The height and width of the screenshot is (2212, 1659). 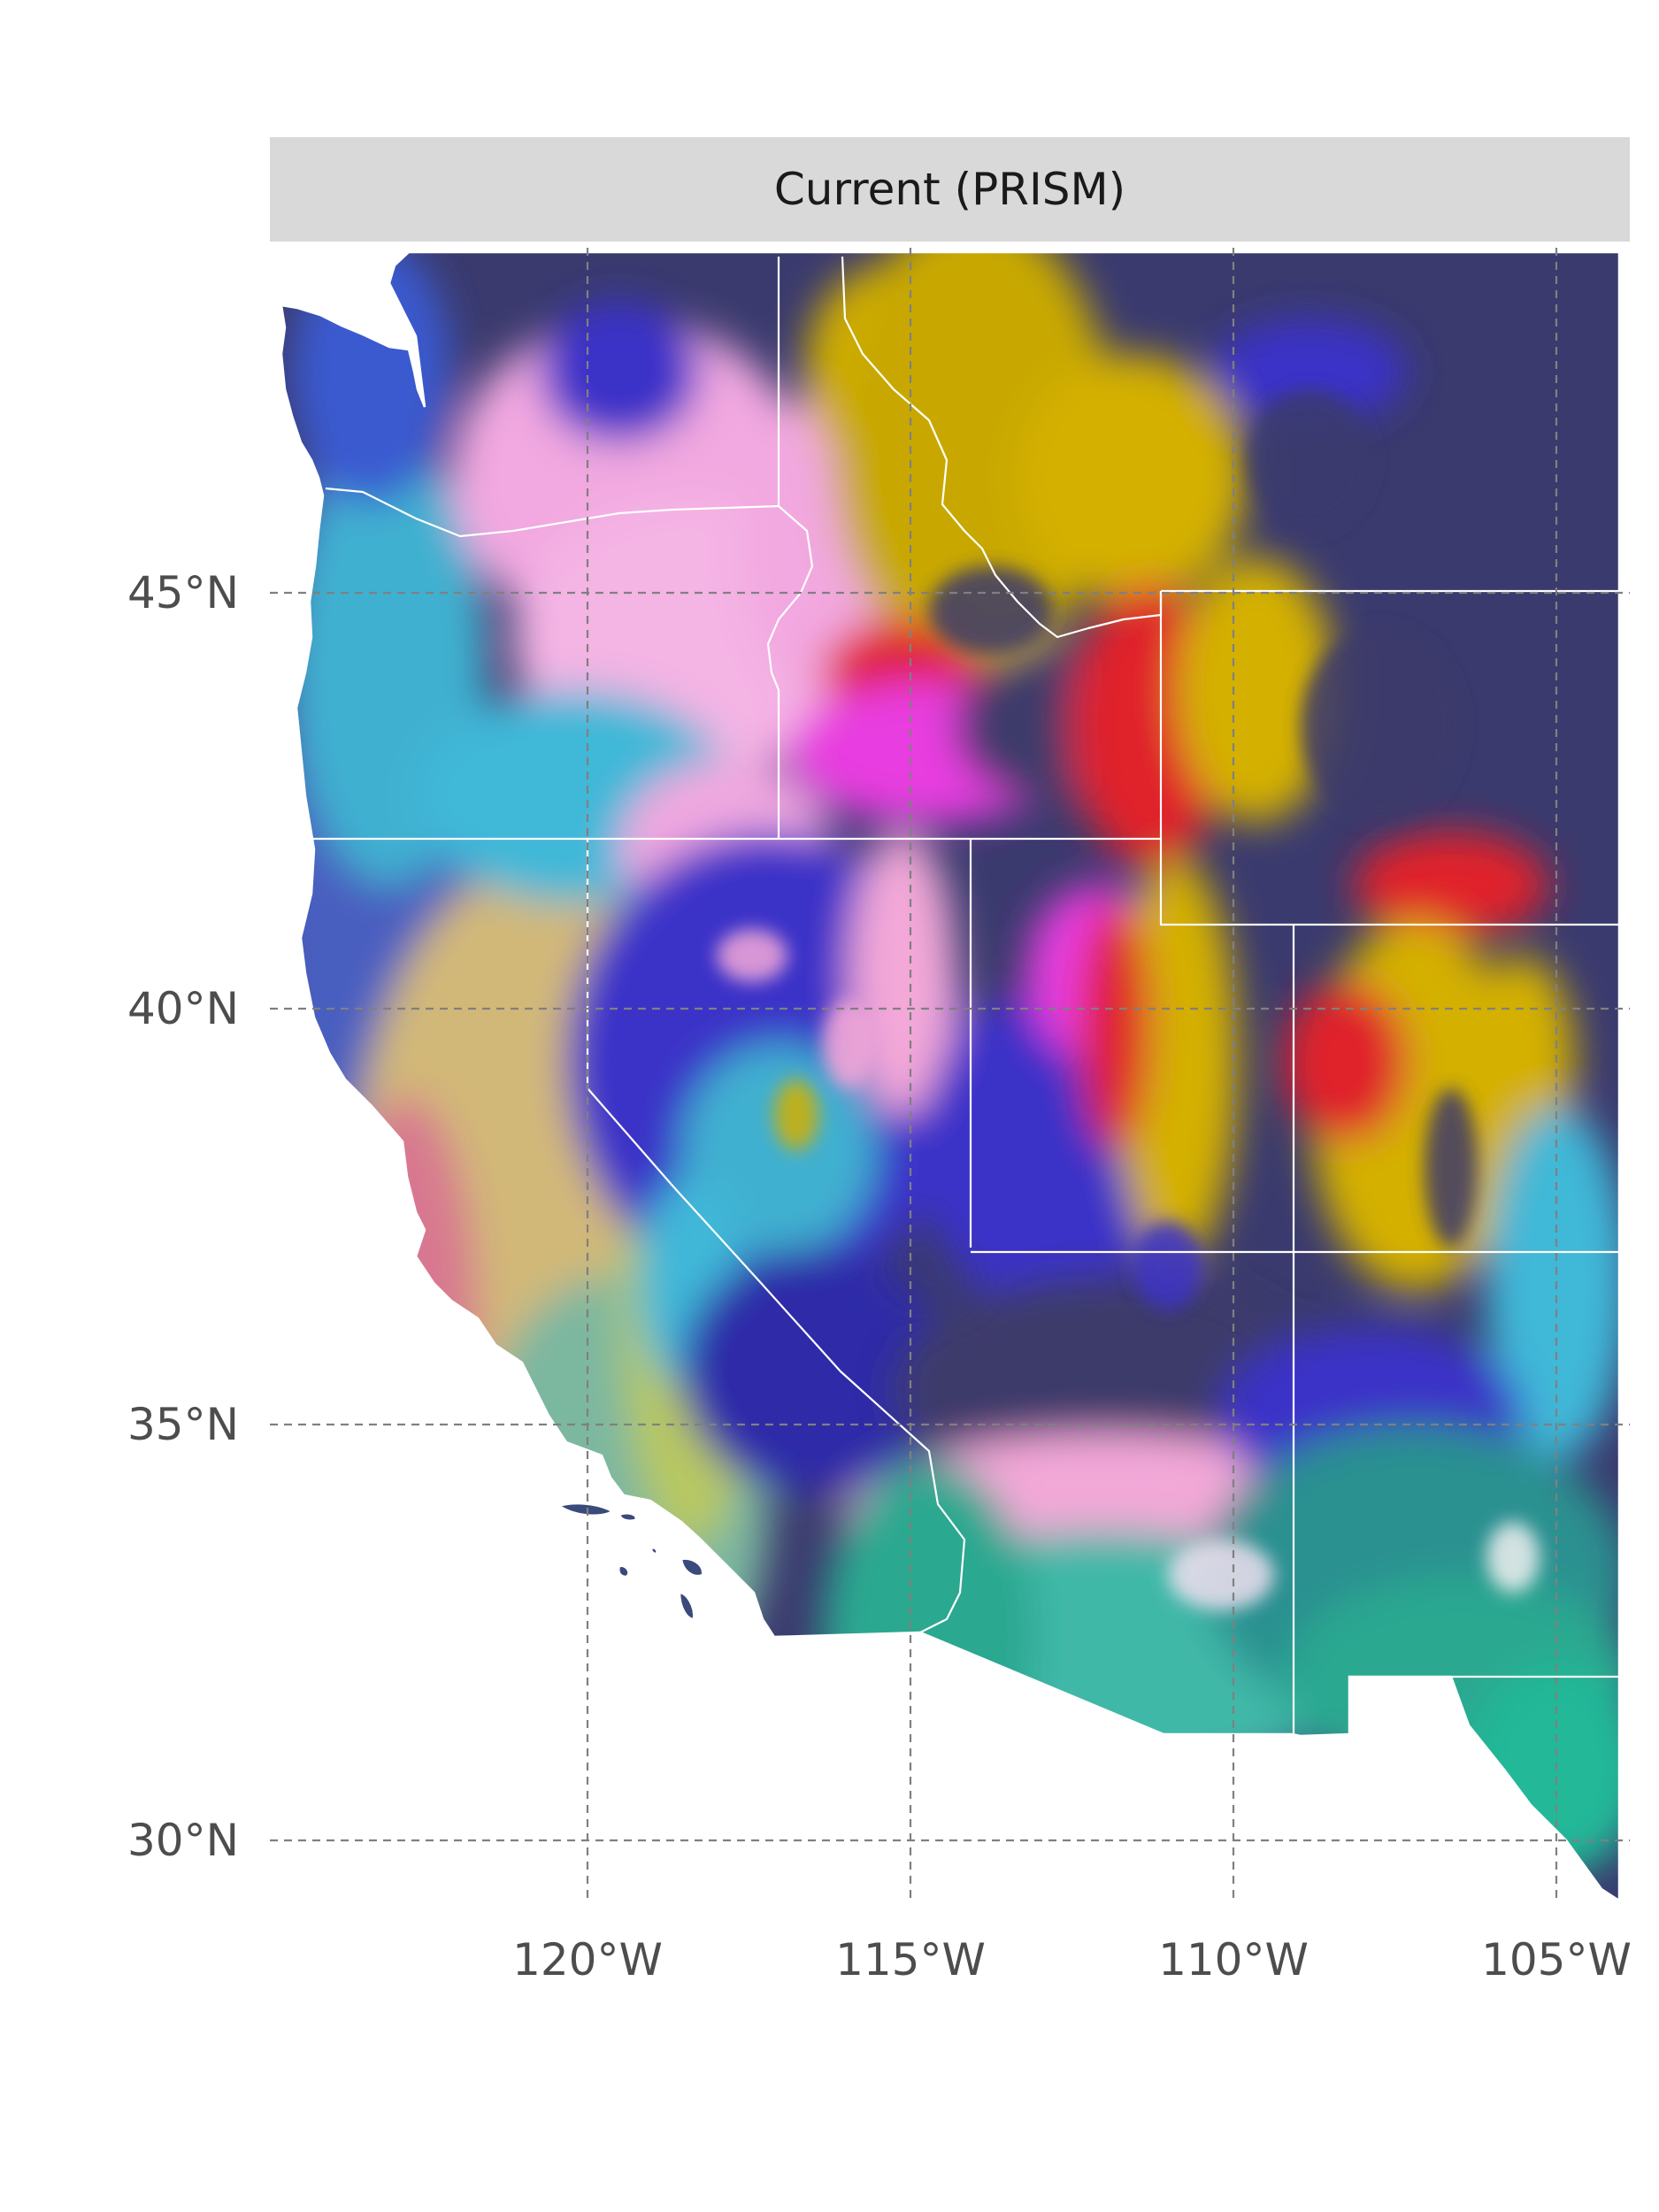 I want to click on lat-tick-label: 30°N, so click(x=183, y=1841).